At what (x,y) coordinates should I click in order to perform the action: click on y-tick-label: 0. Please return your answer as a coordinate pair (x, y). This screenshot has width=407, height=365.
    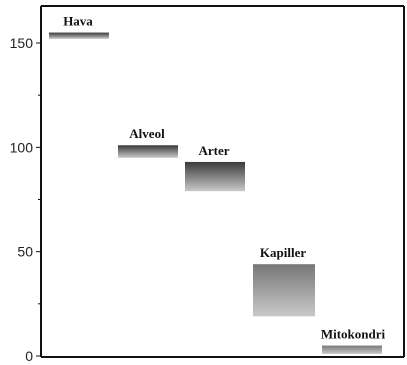
    Looking at the image, I should click on (29, 356).